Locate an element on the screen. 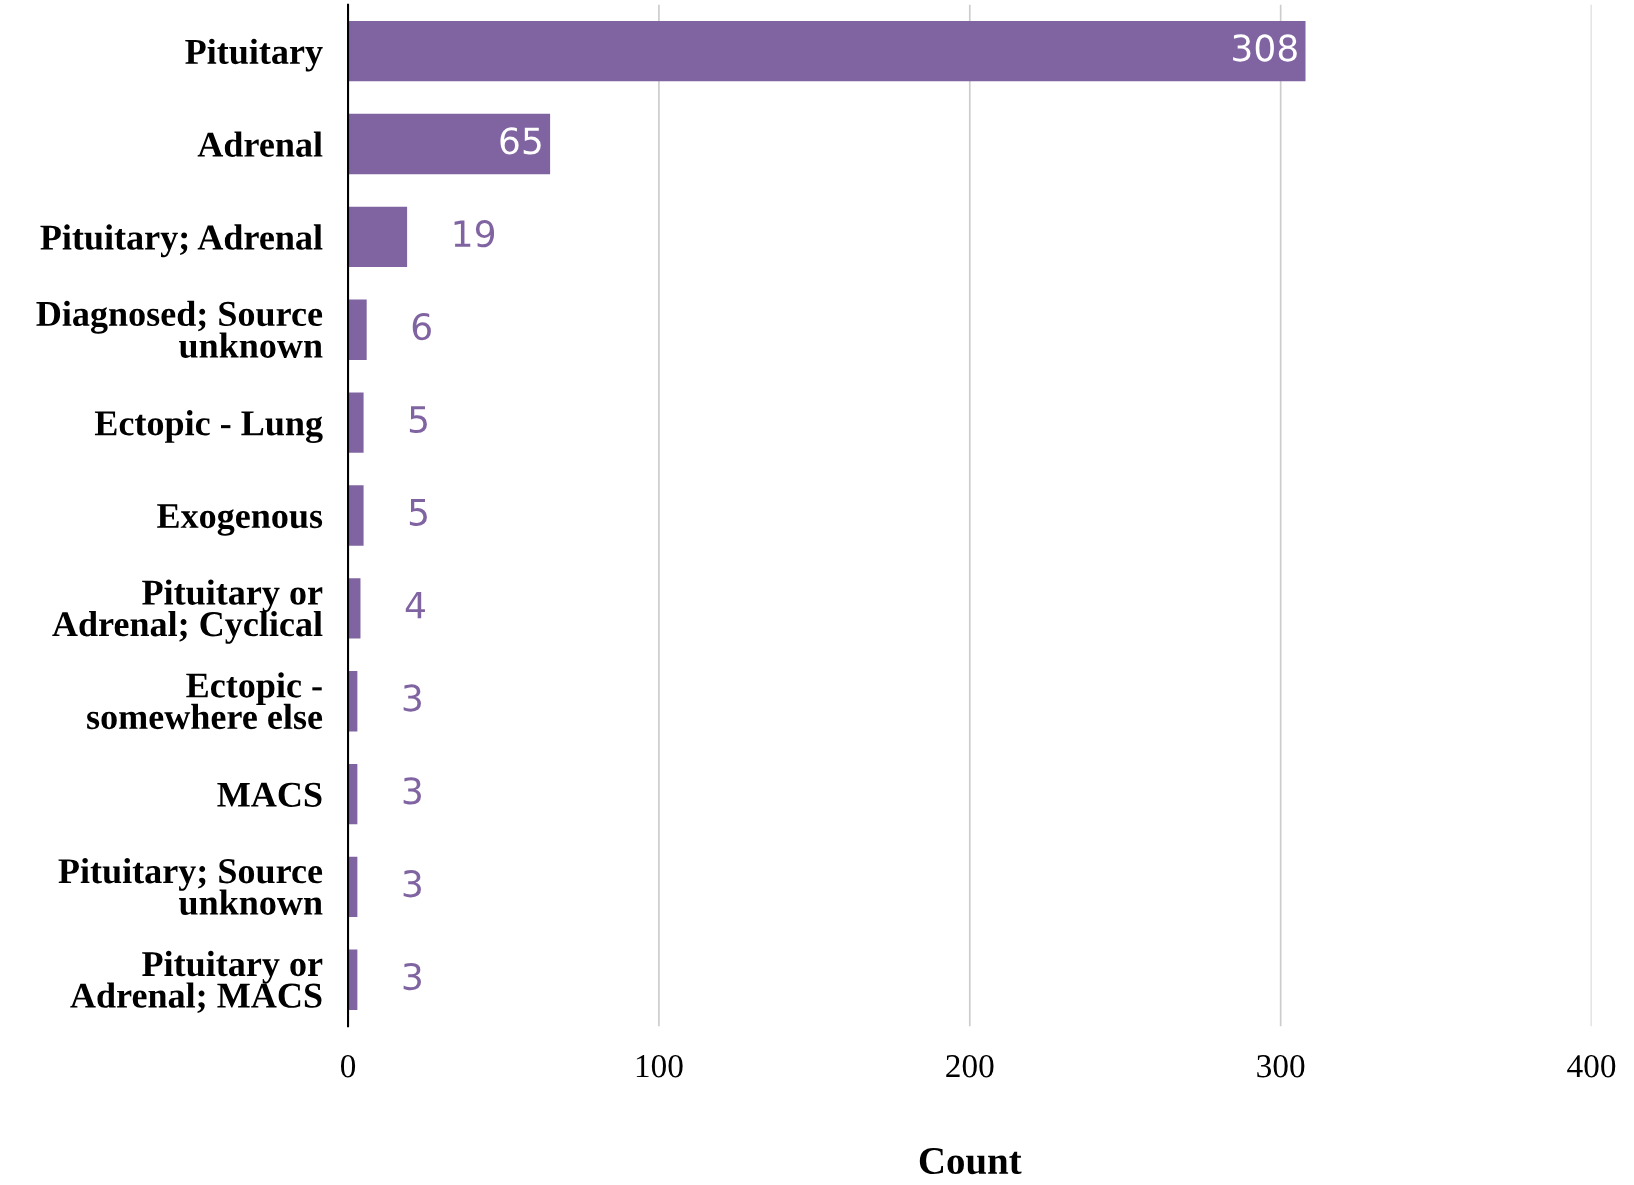 This screenshot has height=1185, width=1634. y-tick-label: Pituitary or Adrenal; MACS is located at coordinates (196, 982).